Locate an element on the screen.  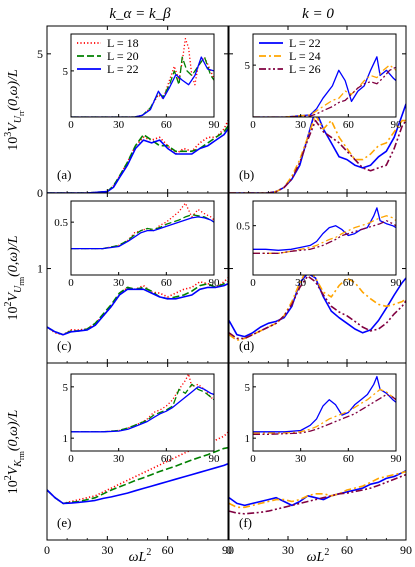
inset-series-line-b-L26 is located at coordinates (324, 91).